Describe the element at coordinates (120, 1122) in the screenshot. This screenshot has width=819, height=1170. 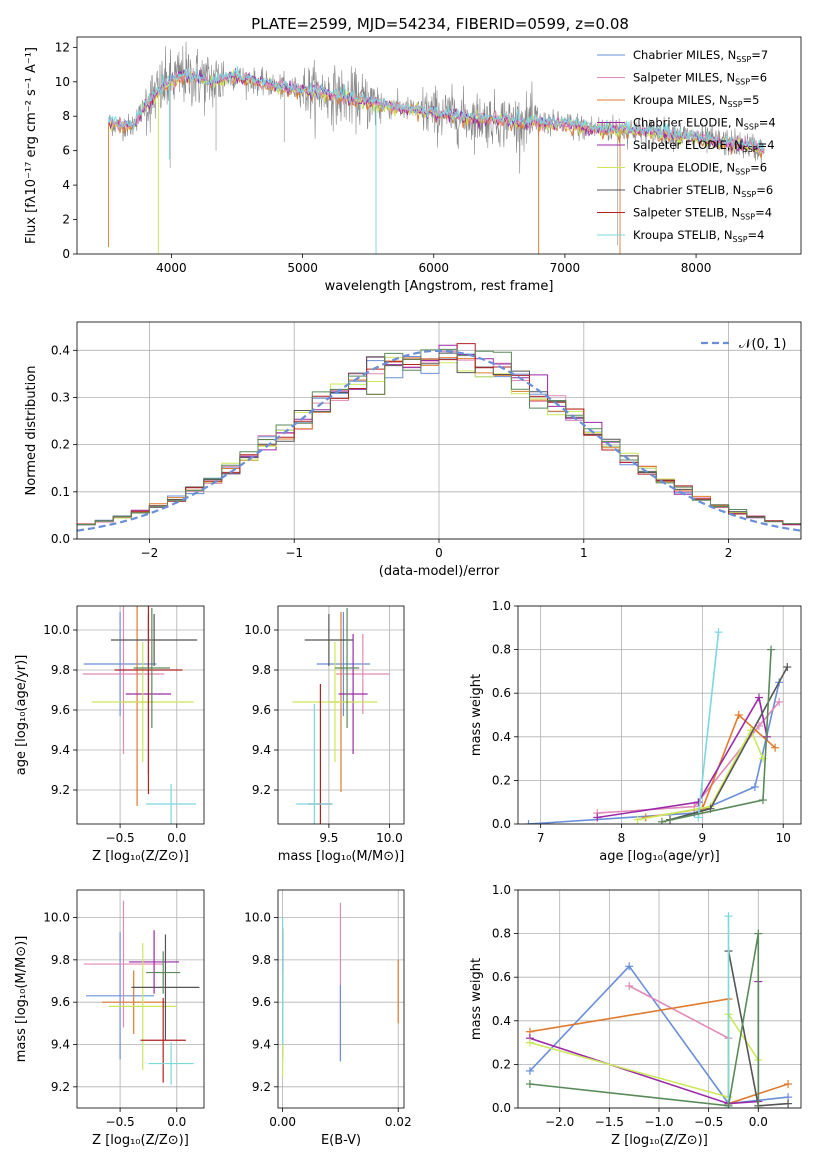
I see `x-tick-label: −0.5` at that location.